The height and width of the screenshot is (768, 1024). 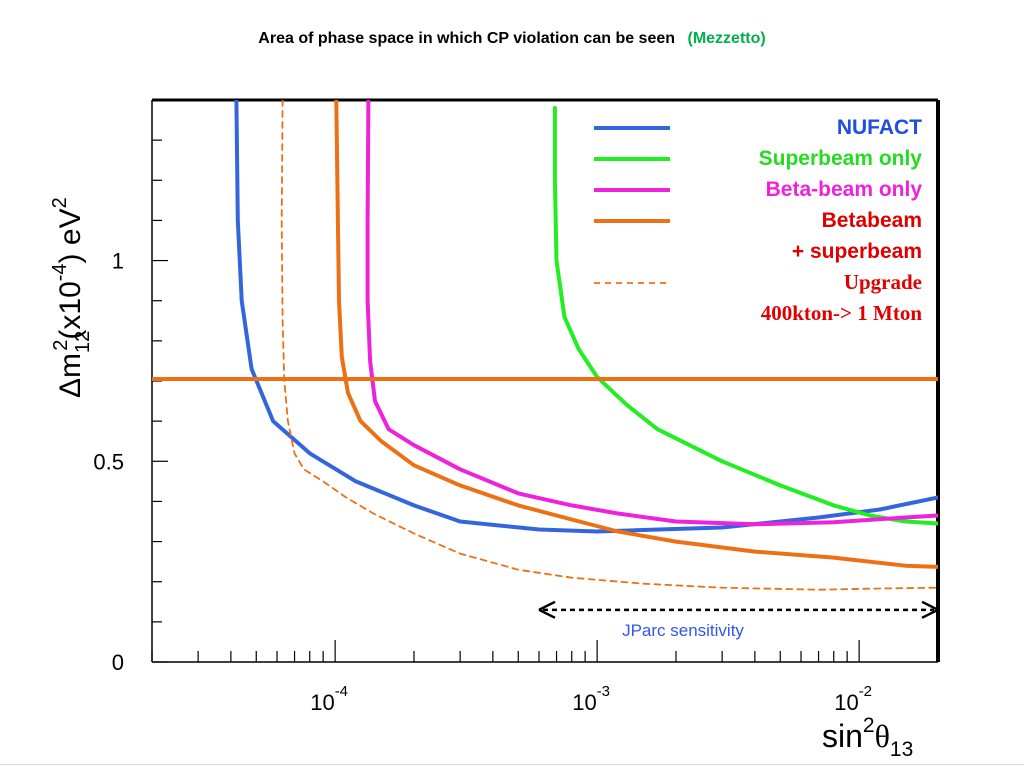 What do you see at coordinates (853, 699) in the screenshot?
I see `x-tick-label: 10⁻²` at bounding box center [853, 699].